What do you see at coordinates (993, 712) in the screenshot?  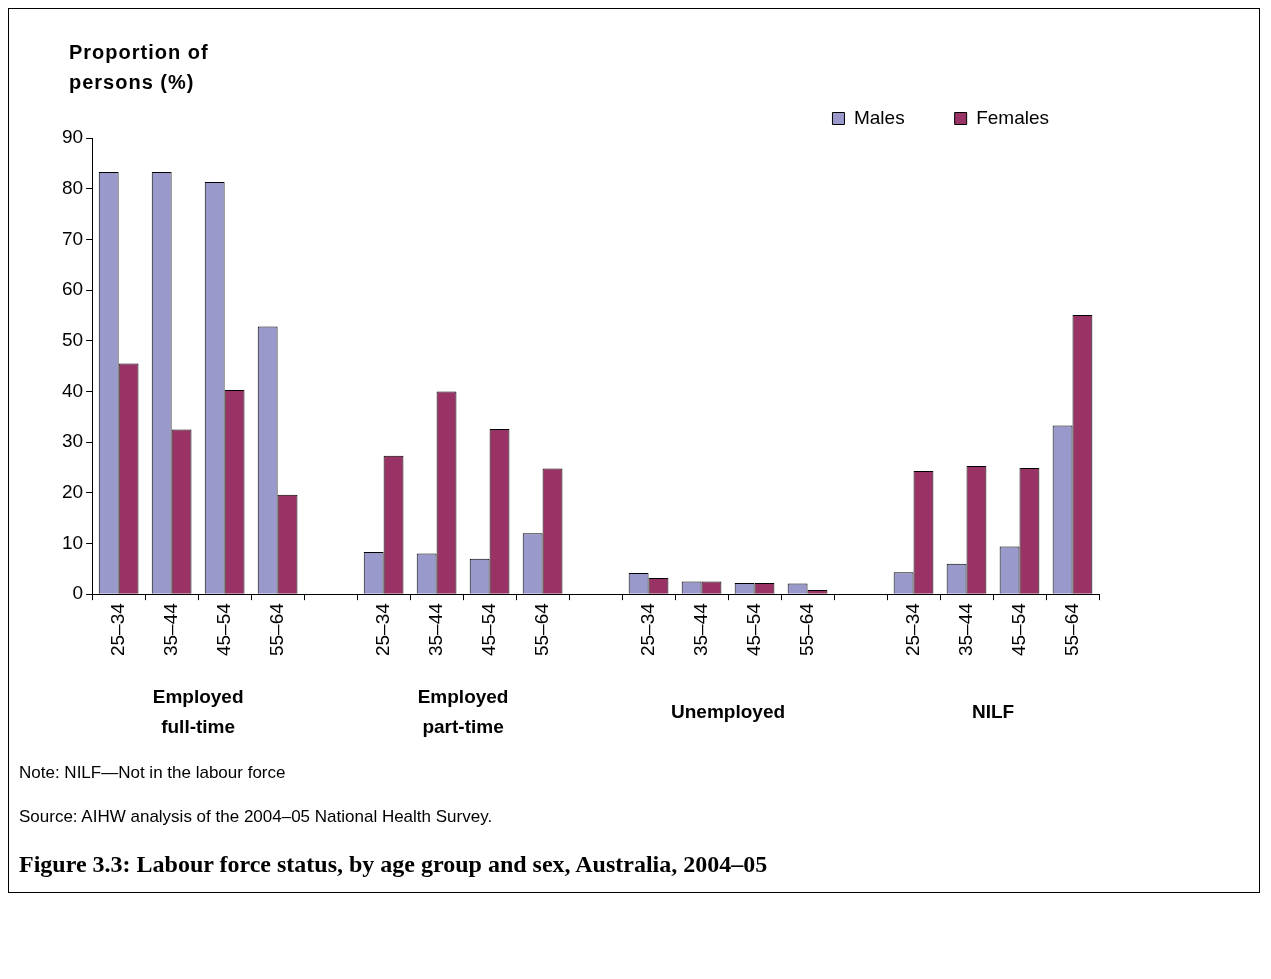 I see `text: NILF` at bounding box center [993, 712].